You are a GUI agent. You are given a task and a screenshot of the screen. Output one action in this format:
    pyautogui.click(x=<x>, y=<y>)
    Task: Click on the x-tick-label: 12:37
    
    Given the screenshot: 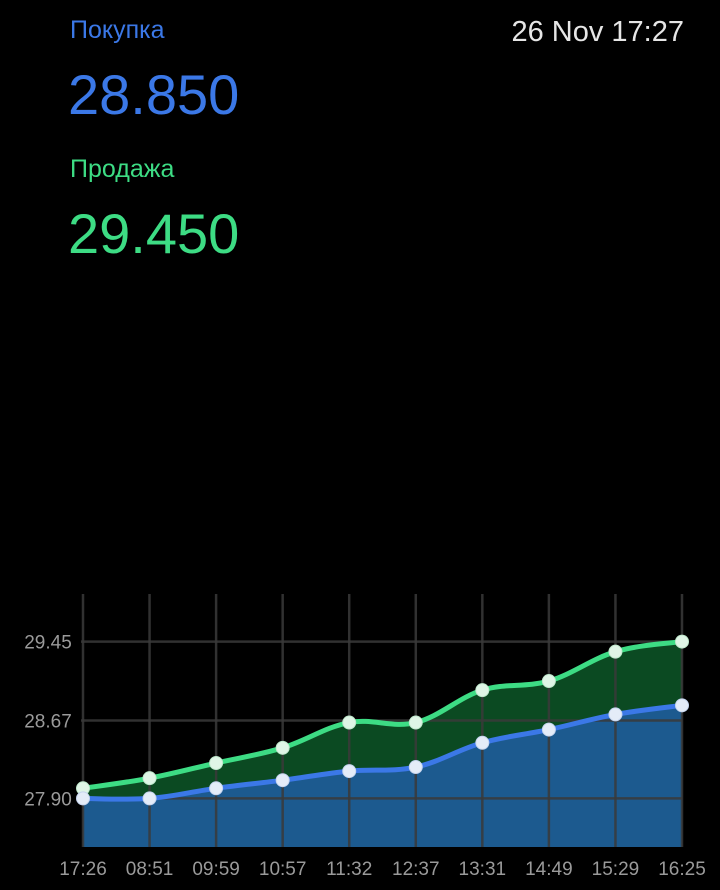 What is the action you would take?
    pyautogui.click(x=416, y=869)
    